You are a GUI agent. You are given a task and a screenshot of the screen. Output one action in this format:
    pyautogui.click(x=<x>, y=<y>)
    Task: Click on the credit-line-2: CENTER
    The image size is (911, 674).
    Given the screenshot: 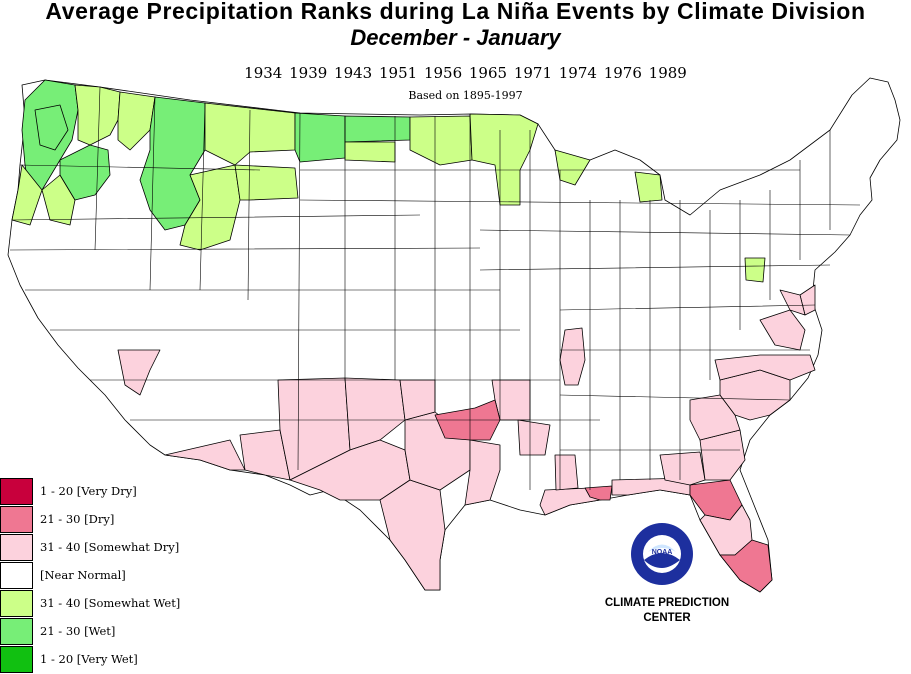 What is the action you would take?
    pyautogui.click(x=667, y=618)
    